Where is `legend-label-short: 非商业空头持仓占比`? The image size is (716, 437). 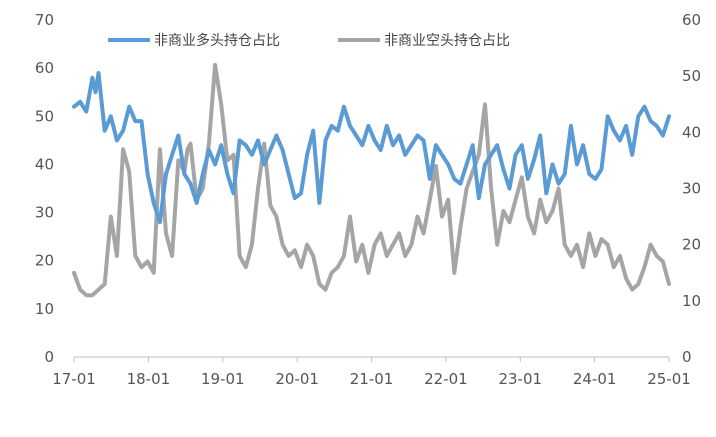
legend-label-short: 非商业空头持仓占比 is located at coordinates (447, 41).